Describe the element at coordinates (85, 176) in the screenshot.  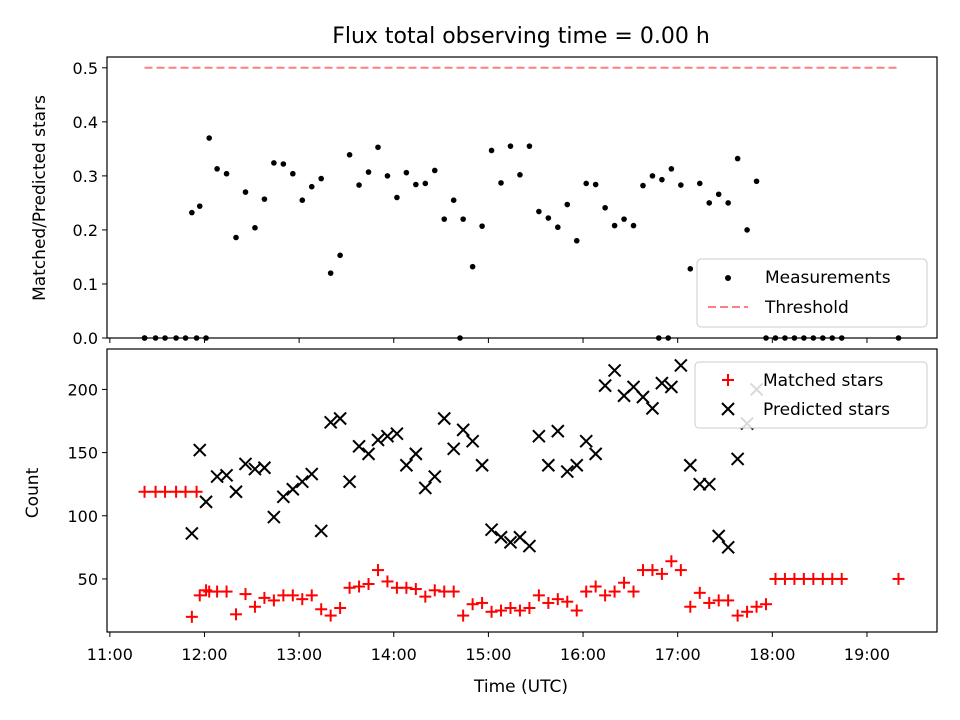
I see `y-tick-label: 0.3` at that location.